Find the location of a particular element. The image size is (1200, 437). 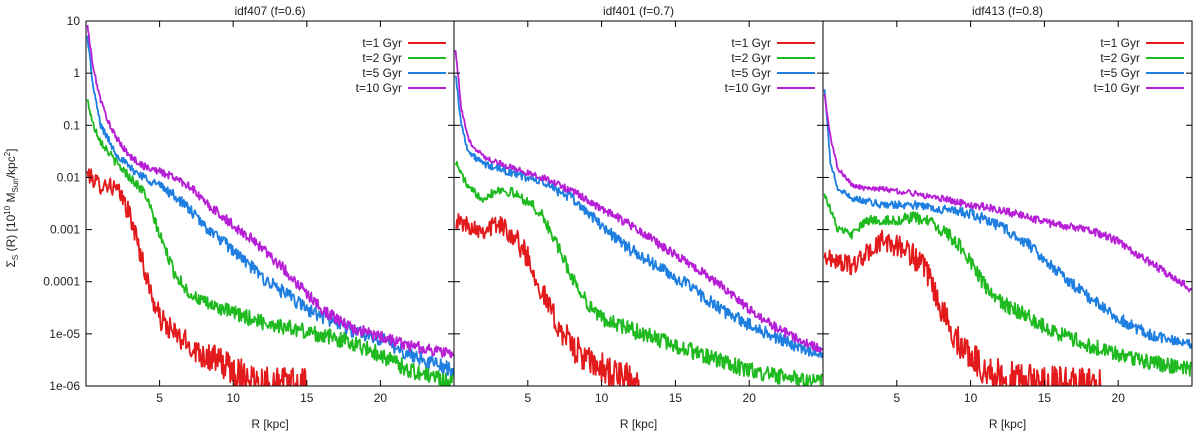

y-axis-title-kpc: /kpc is located at coordinates (11, 167).